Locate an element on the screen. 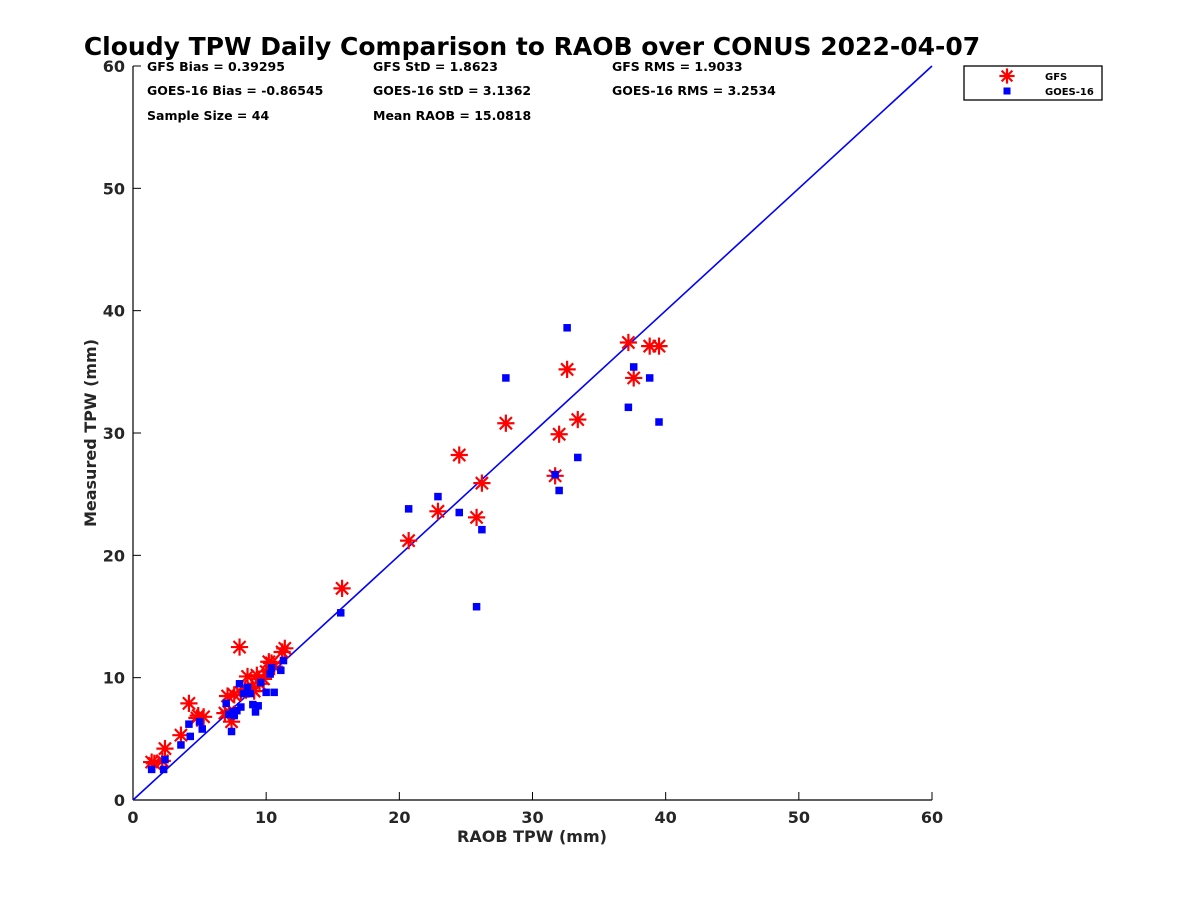 The width and height of the screenshot is (1200, 900). y-tick-label: 30 is located at coordinates (114, 433).